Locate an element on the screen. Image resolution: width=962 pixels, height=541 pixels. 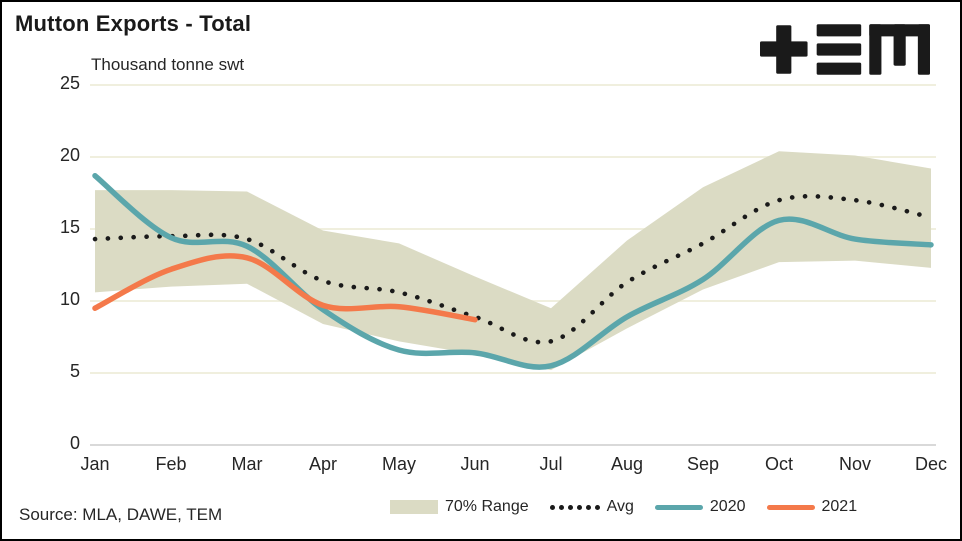
tem-logo-icon is located at coordinates (845, 49).